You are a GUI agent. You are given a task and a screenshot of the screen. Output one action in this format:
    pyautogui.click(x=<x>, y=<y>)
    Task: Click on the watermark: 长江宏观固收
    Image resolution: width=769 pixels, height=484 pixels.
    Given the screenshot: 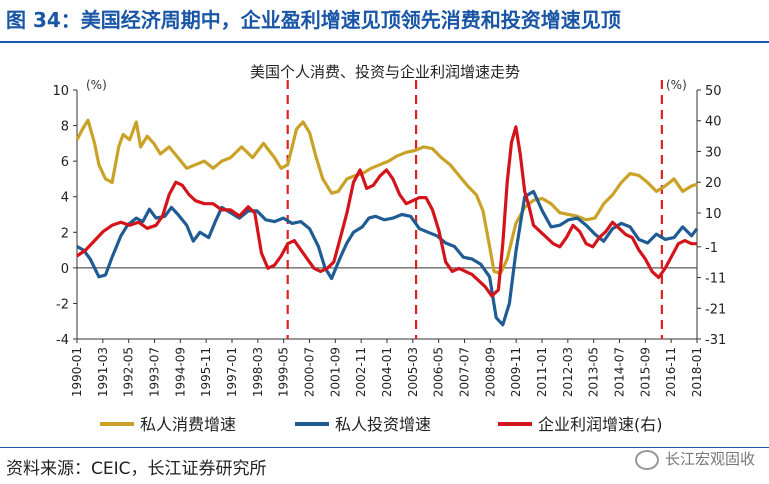 What is the action you would take?
    pyautogui.click(x=694, y=459)
    